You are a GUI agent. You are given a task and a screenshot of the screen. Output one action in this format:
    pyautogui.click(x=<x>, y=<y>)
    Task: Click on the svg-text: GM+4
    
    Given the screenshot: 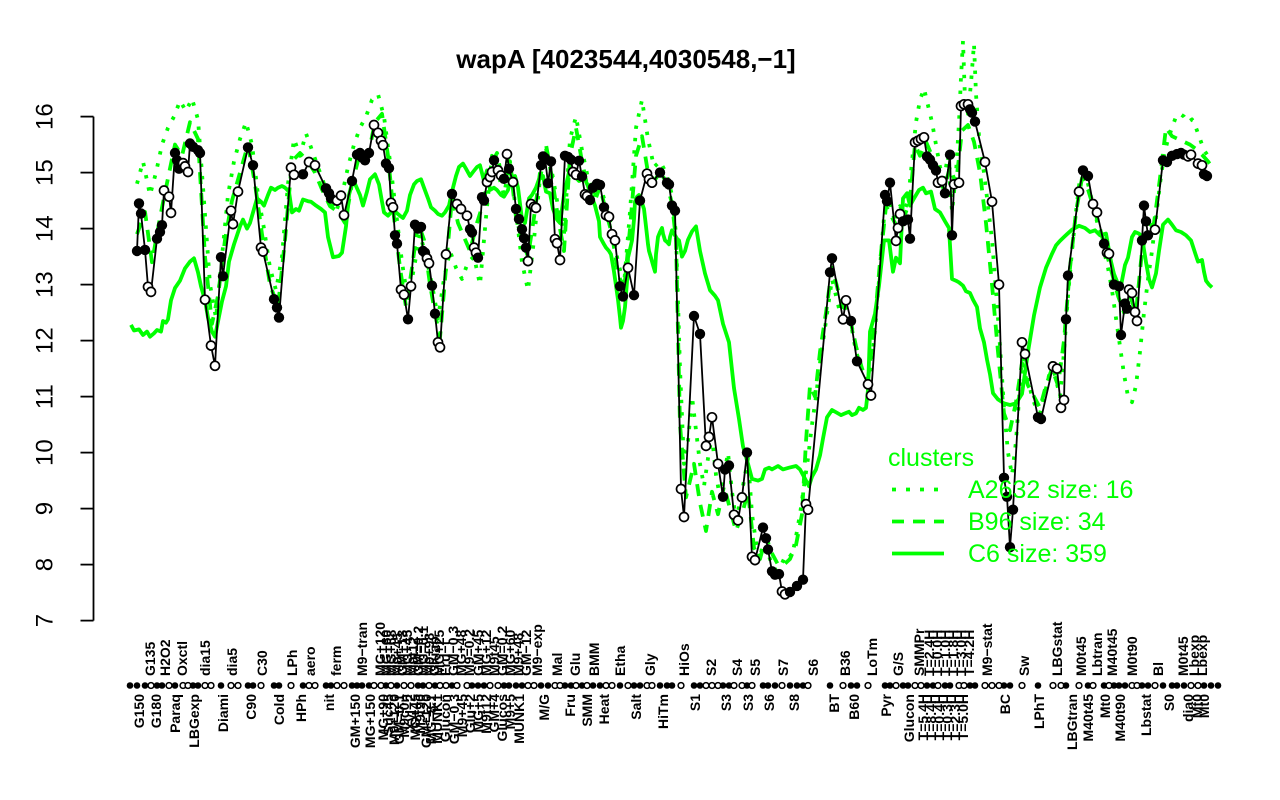 What is the action you would take?
    pyautogui.click(x=494, y=713)
    